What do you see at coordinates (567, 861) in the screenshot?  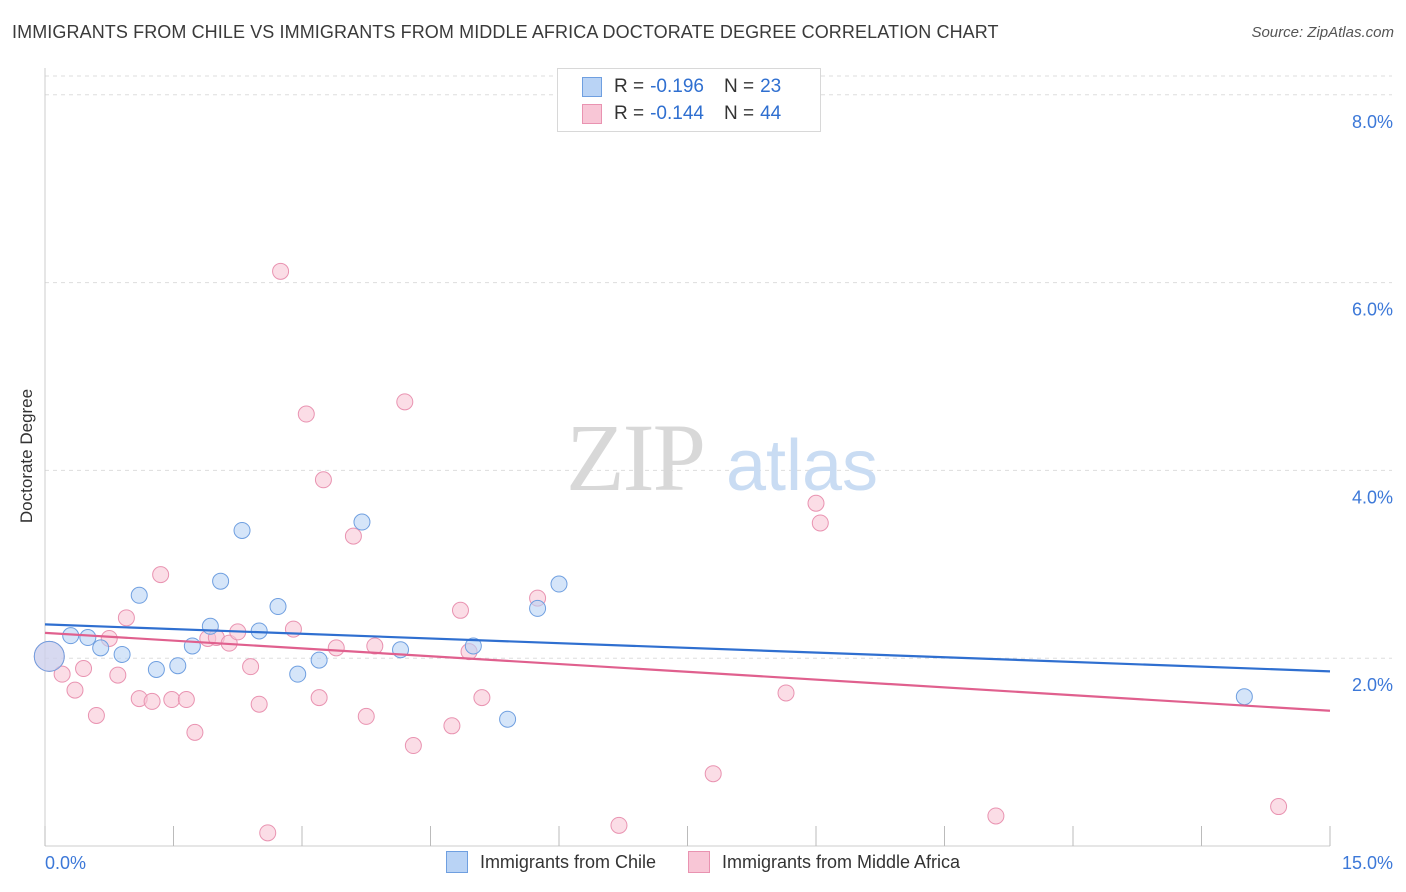 I see `legend-label-chile: Immigrants from Chile` at bounding box center [567, 861].